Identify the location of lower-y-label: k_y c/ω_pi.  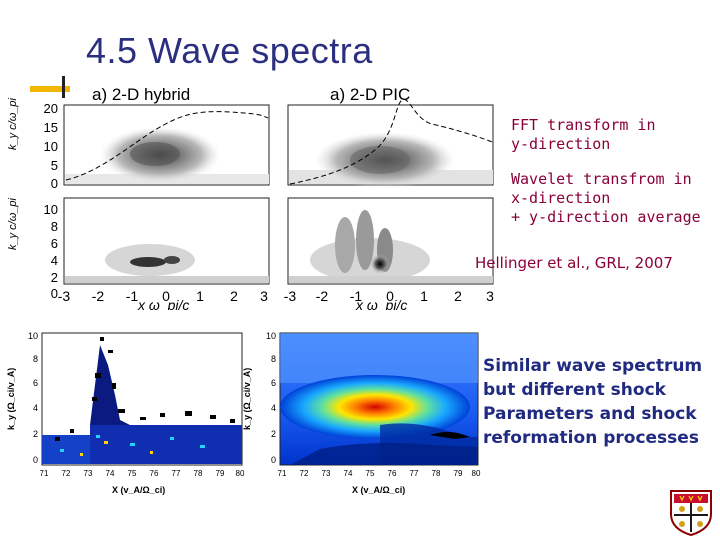
(13, 223).